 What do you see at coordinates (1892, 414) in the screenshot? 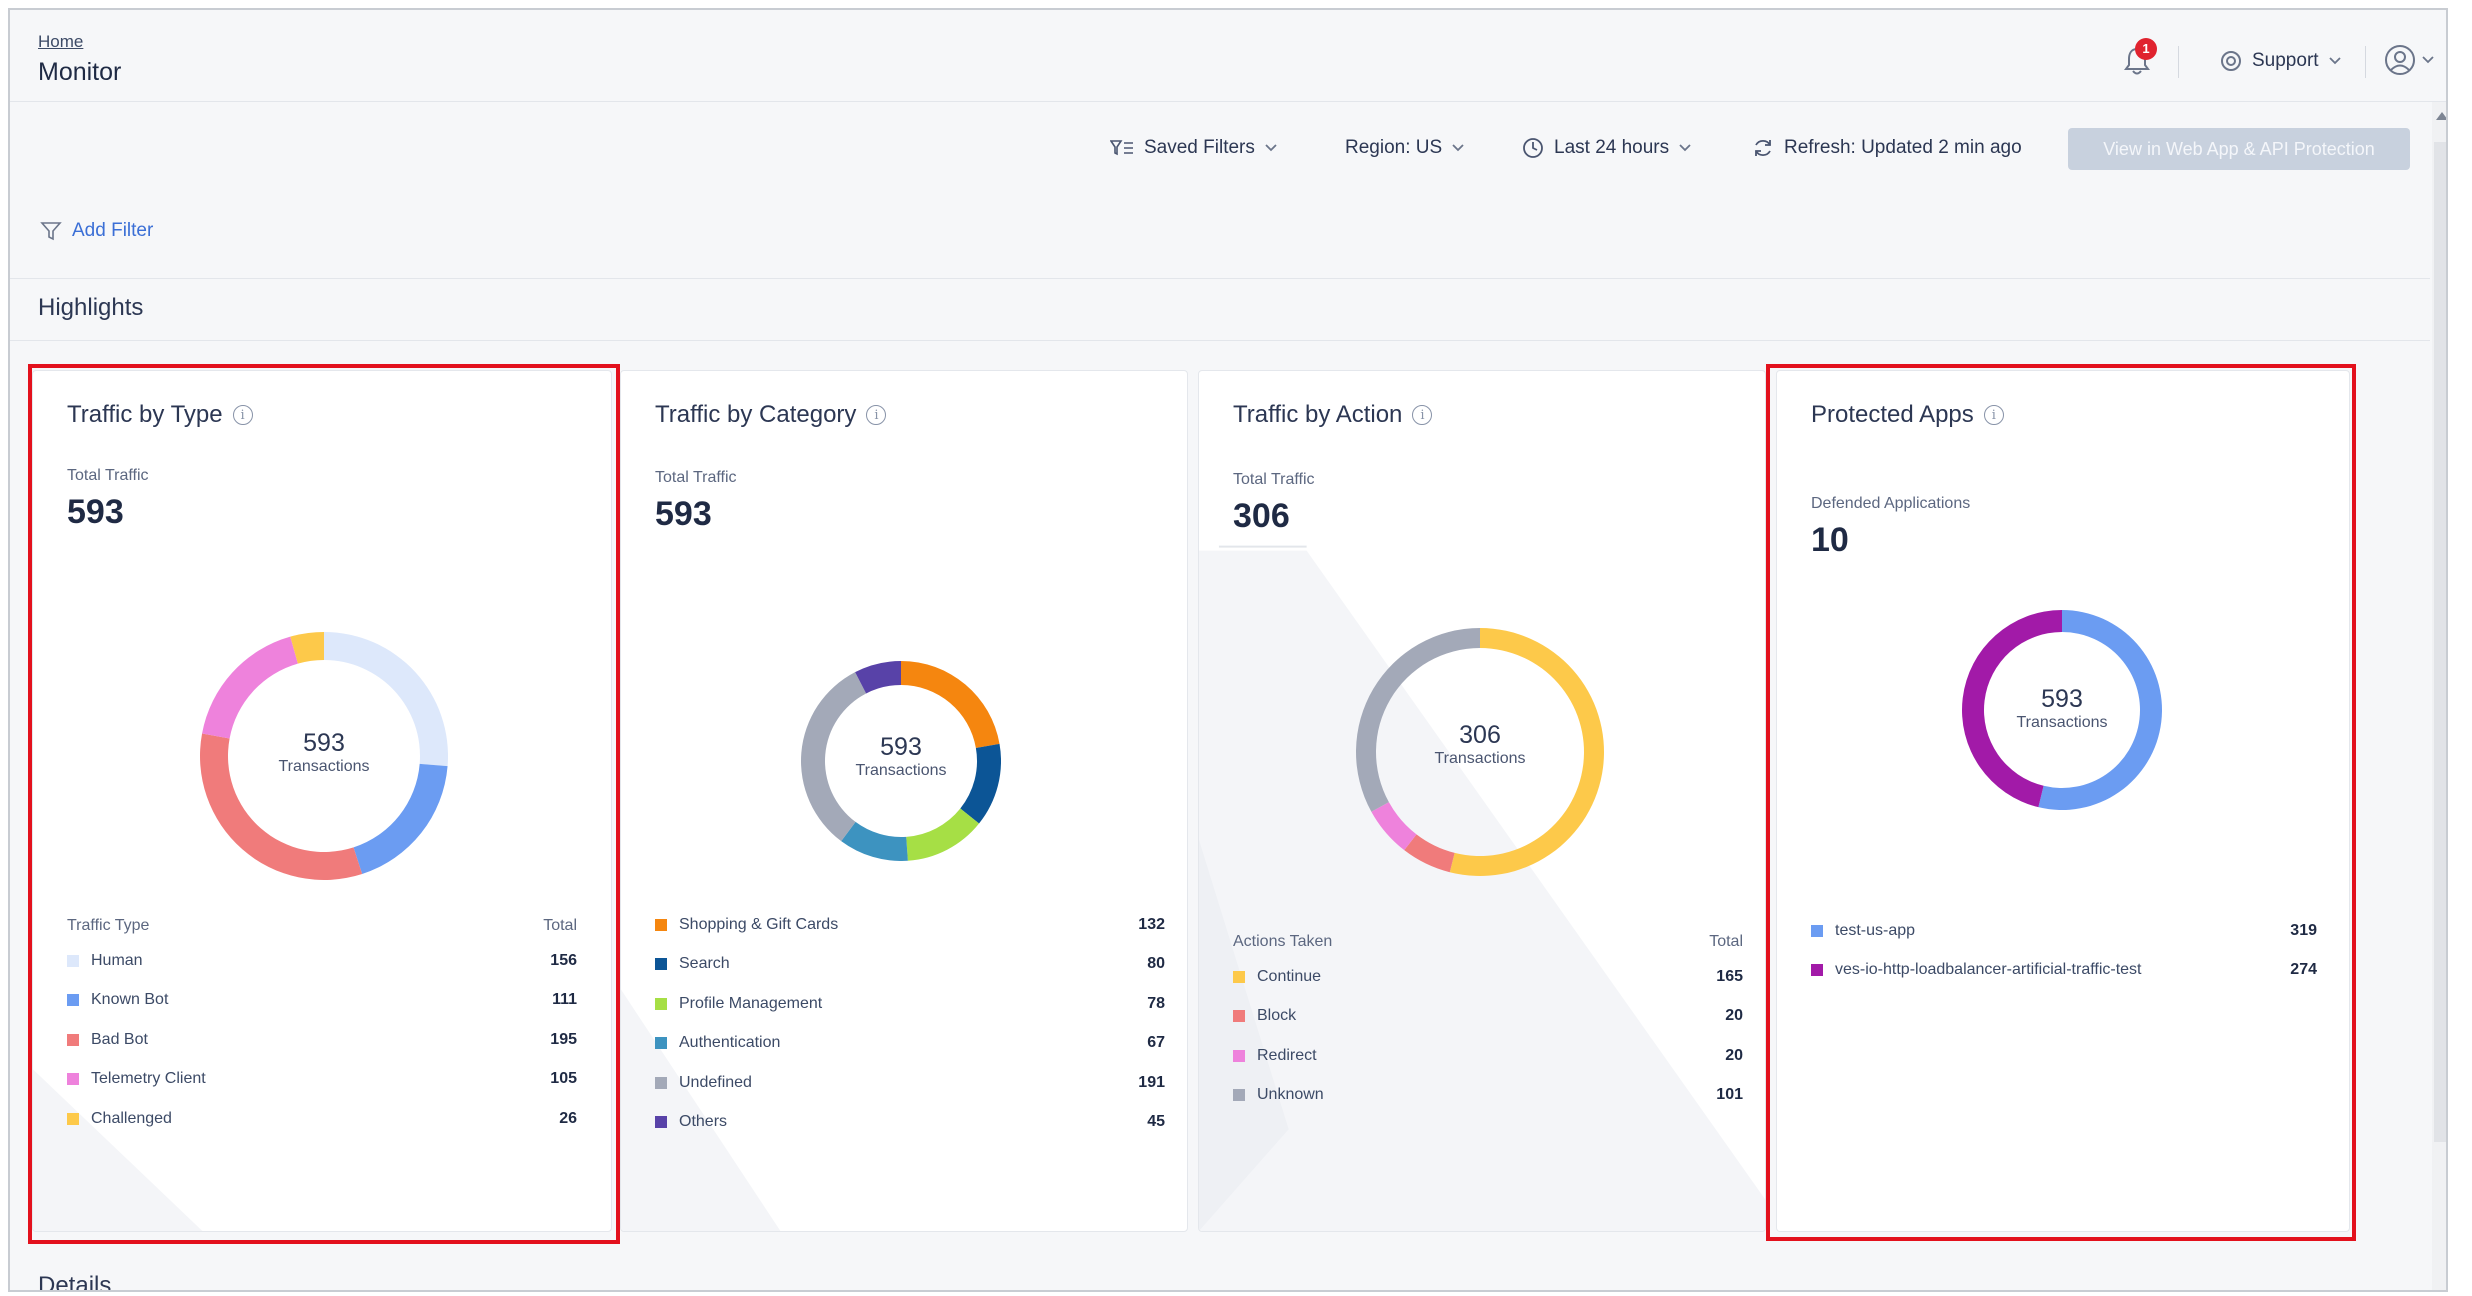
I see `card-title-text: Protected Apps` at bounding box center [1892, 414].